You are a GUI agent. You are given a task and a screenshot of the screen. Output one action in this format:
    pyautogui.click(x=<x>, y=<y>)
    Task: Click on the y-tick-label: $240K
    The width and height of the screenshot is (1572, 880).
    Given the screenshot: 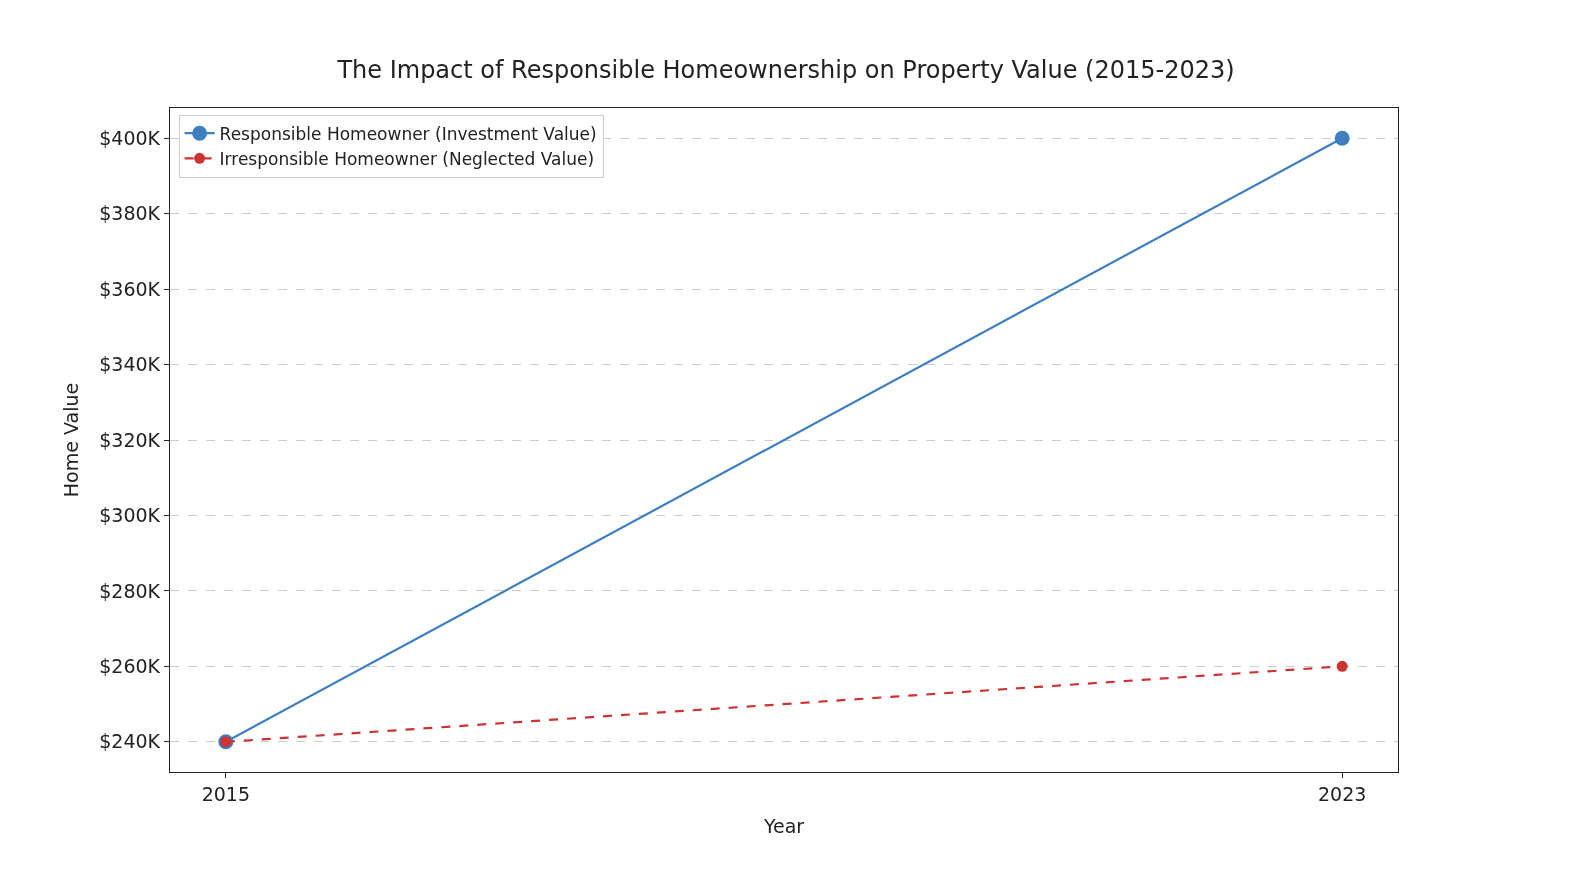 What is the action you would take?
    pyautogui.click(x=130, y=741)
    